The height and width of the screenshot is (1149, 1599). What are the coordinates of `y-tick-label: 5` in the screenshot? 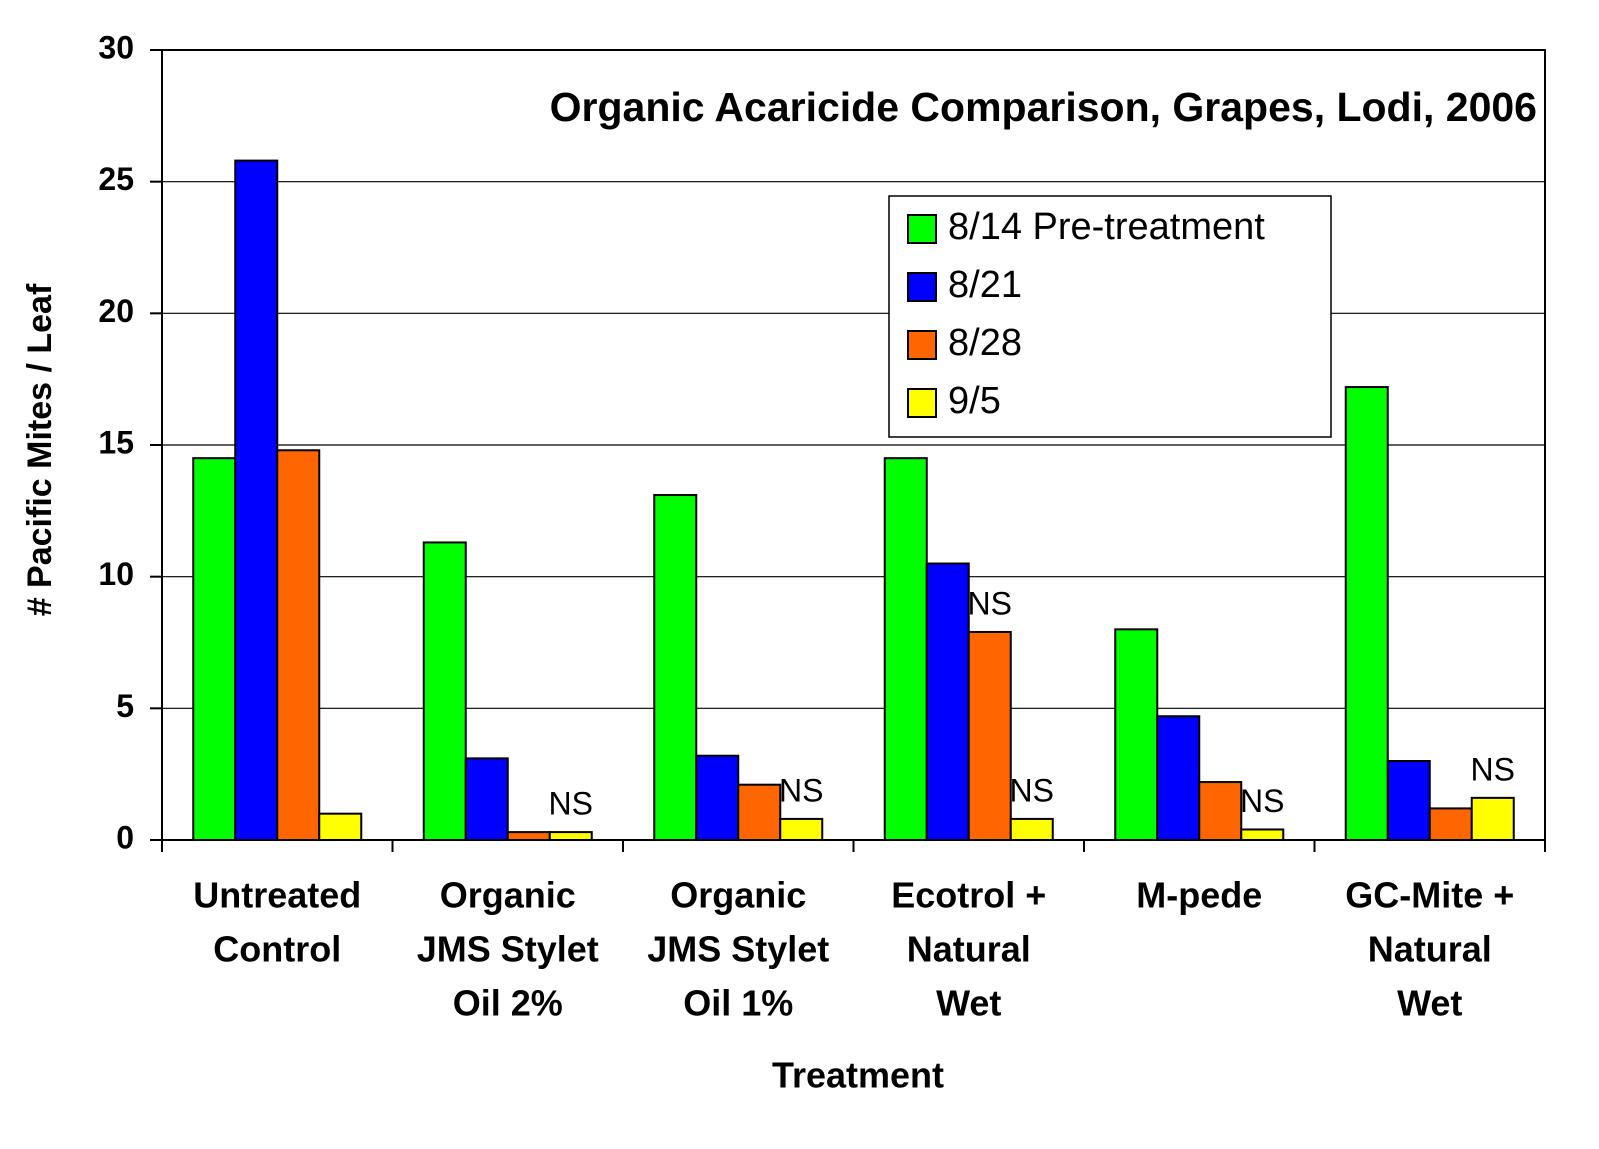 It's located at (125, 706).